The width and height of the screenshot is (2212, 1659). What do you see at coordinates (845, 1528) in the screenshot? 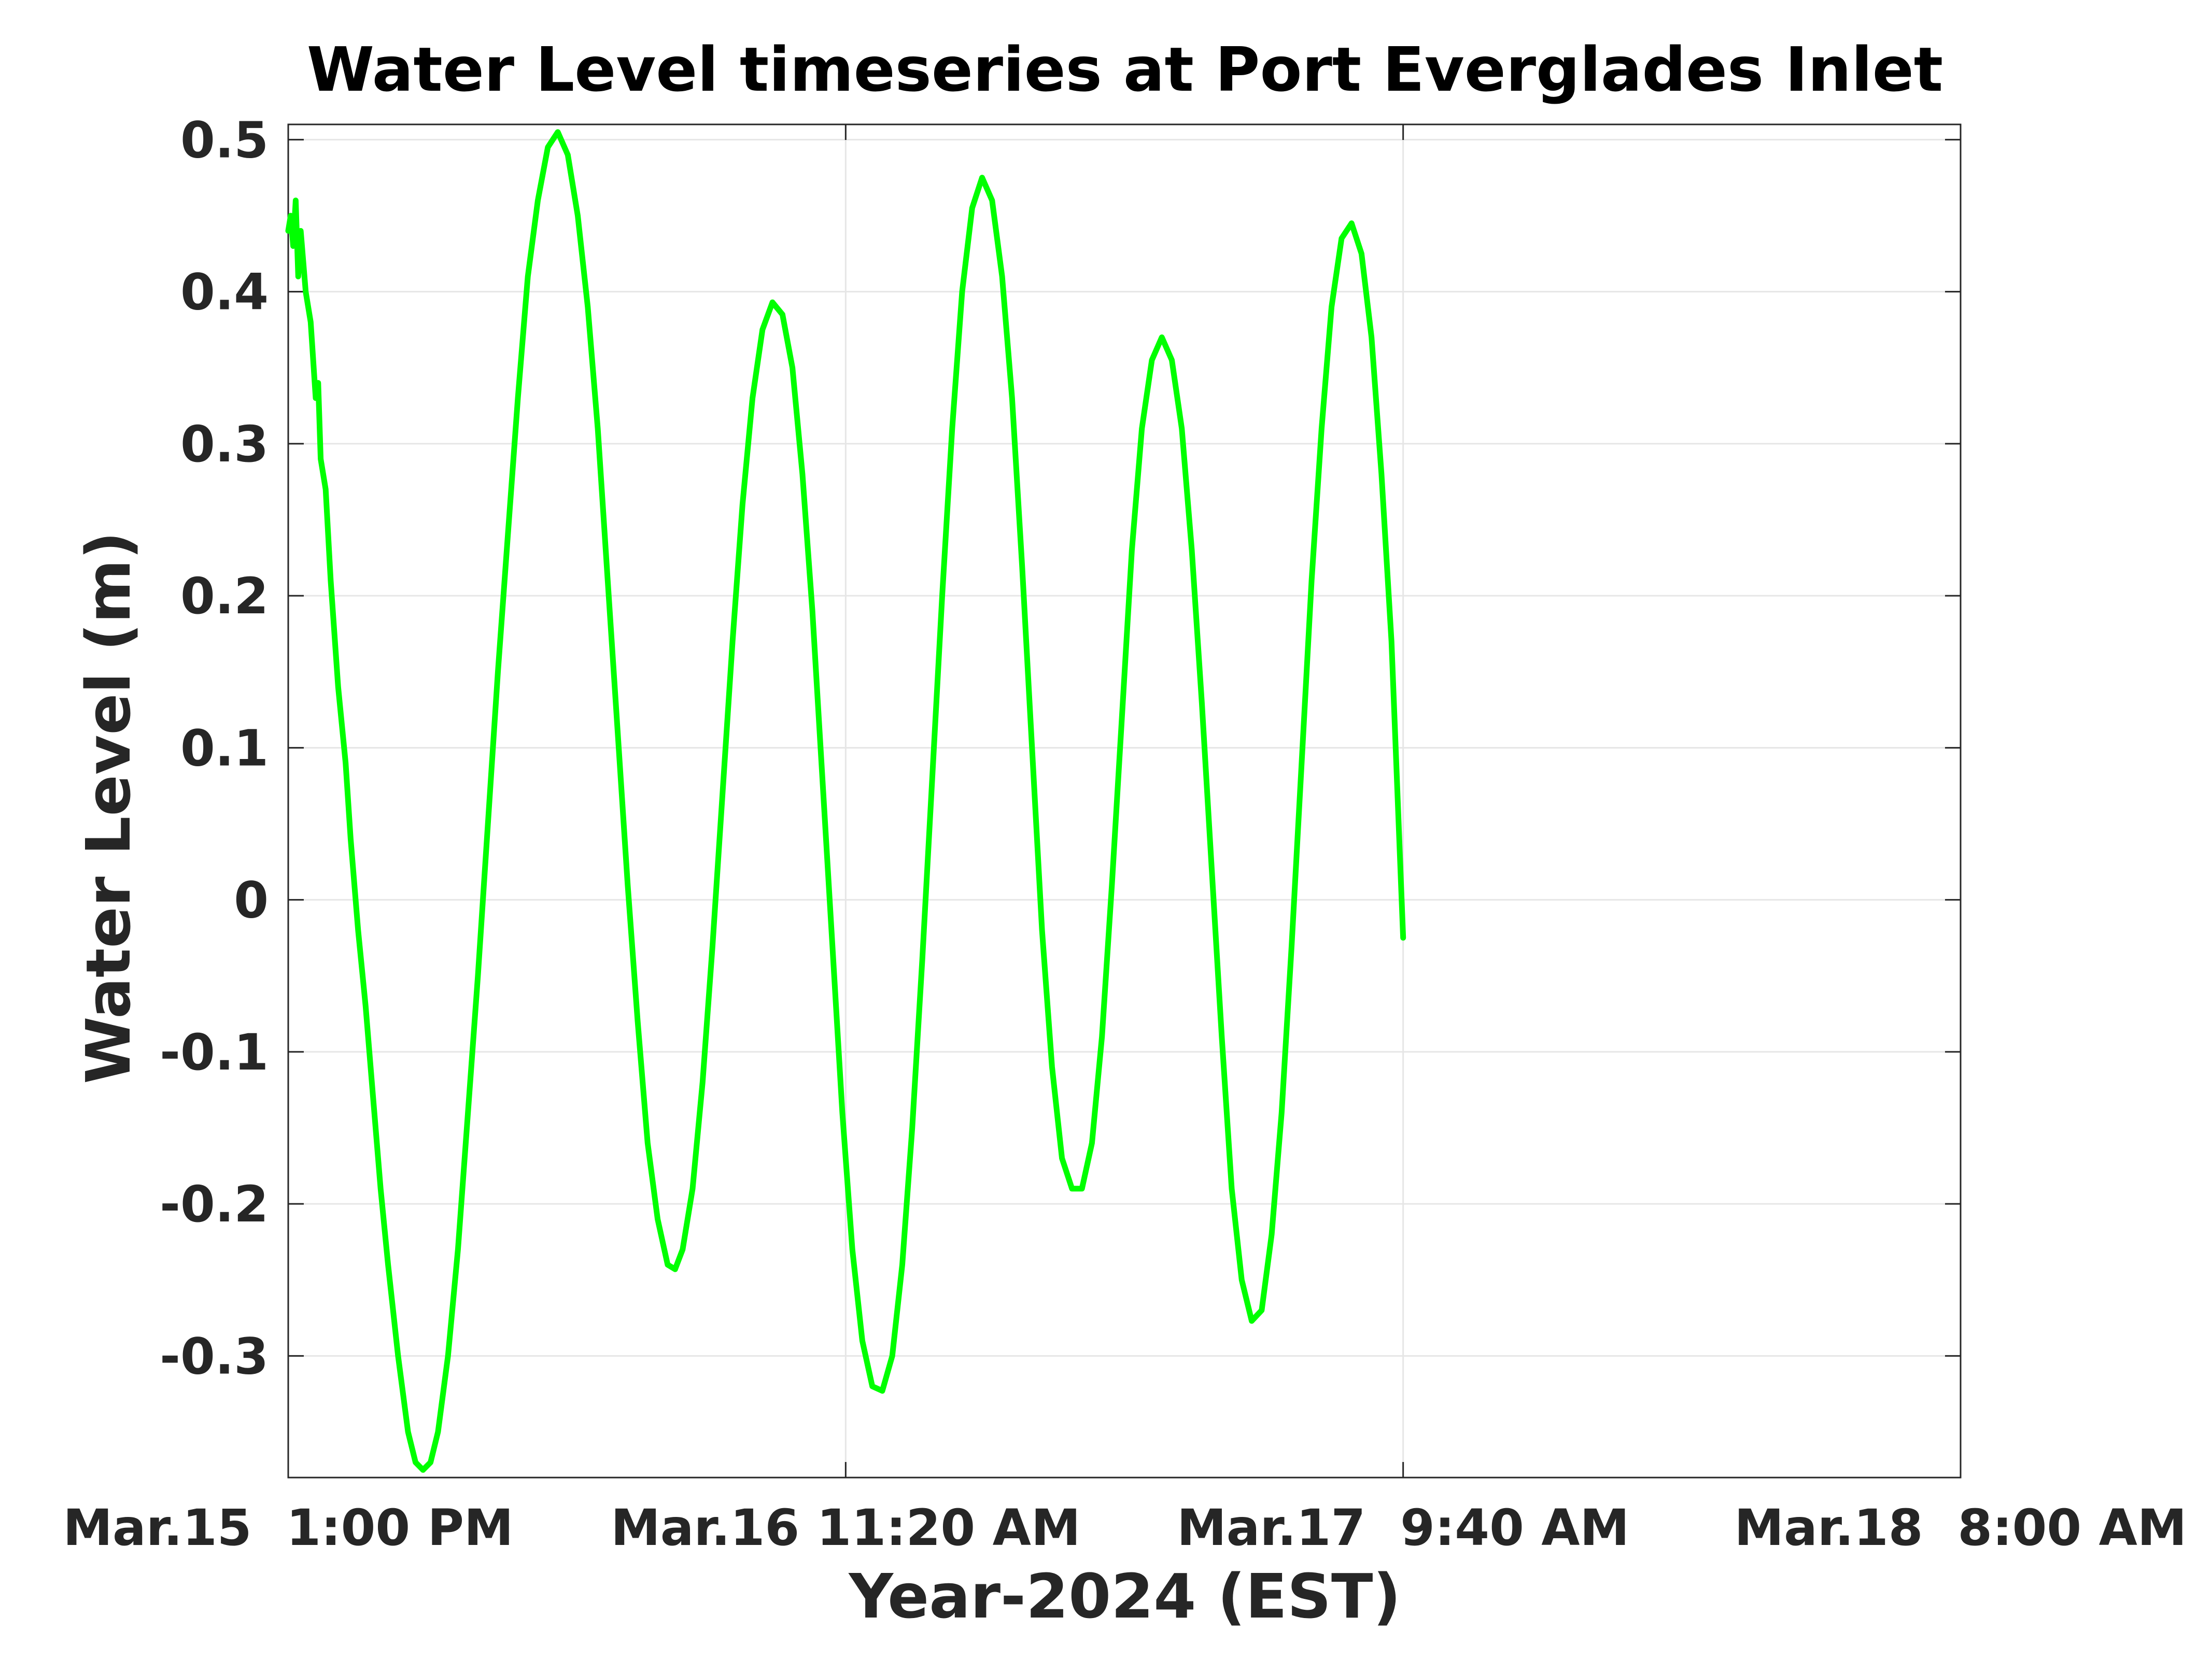
I see `x-tick-label: Mar.16 11:20 AM` at bounding box center [845, 1528].